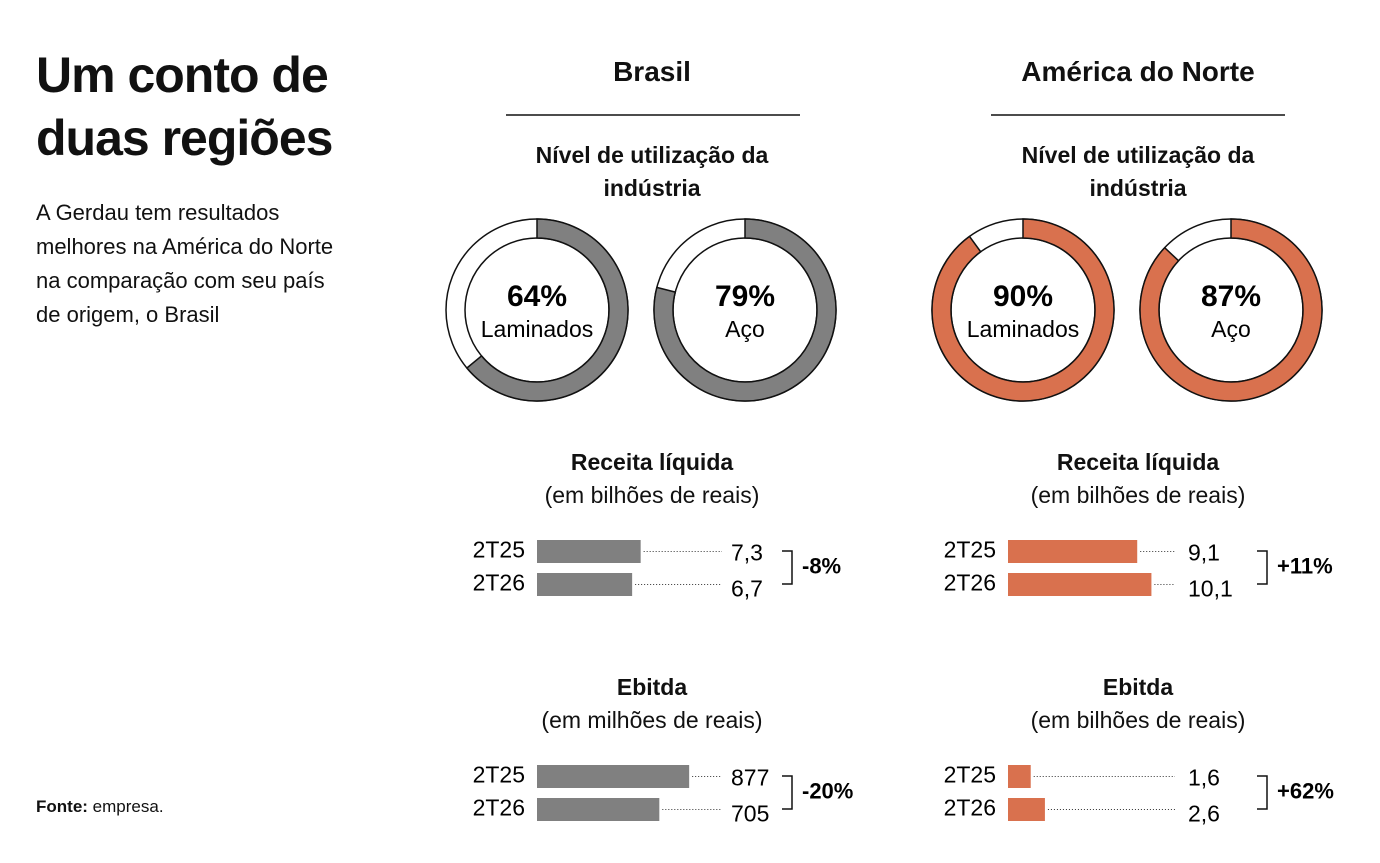 This screenshot has height=863, width=1380. What do you see at coordinates (1204, 778) in the screenshot?
I see `value-label: 1,6` at bounding box center [1204, 778].